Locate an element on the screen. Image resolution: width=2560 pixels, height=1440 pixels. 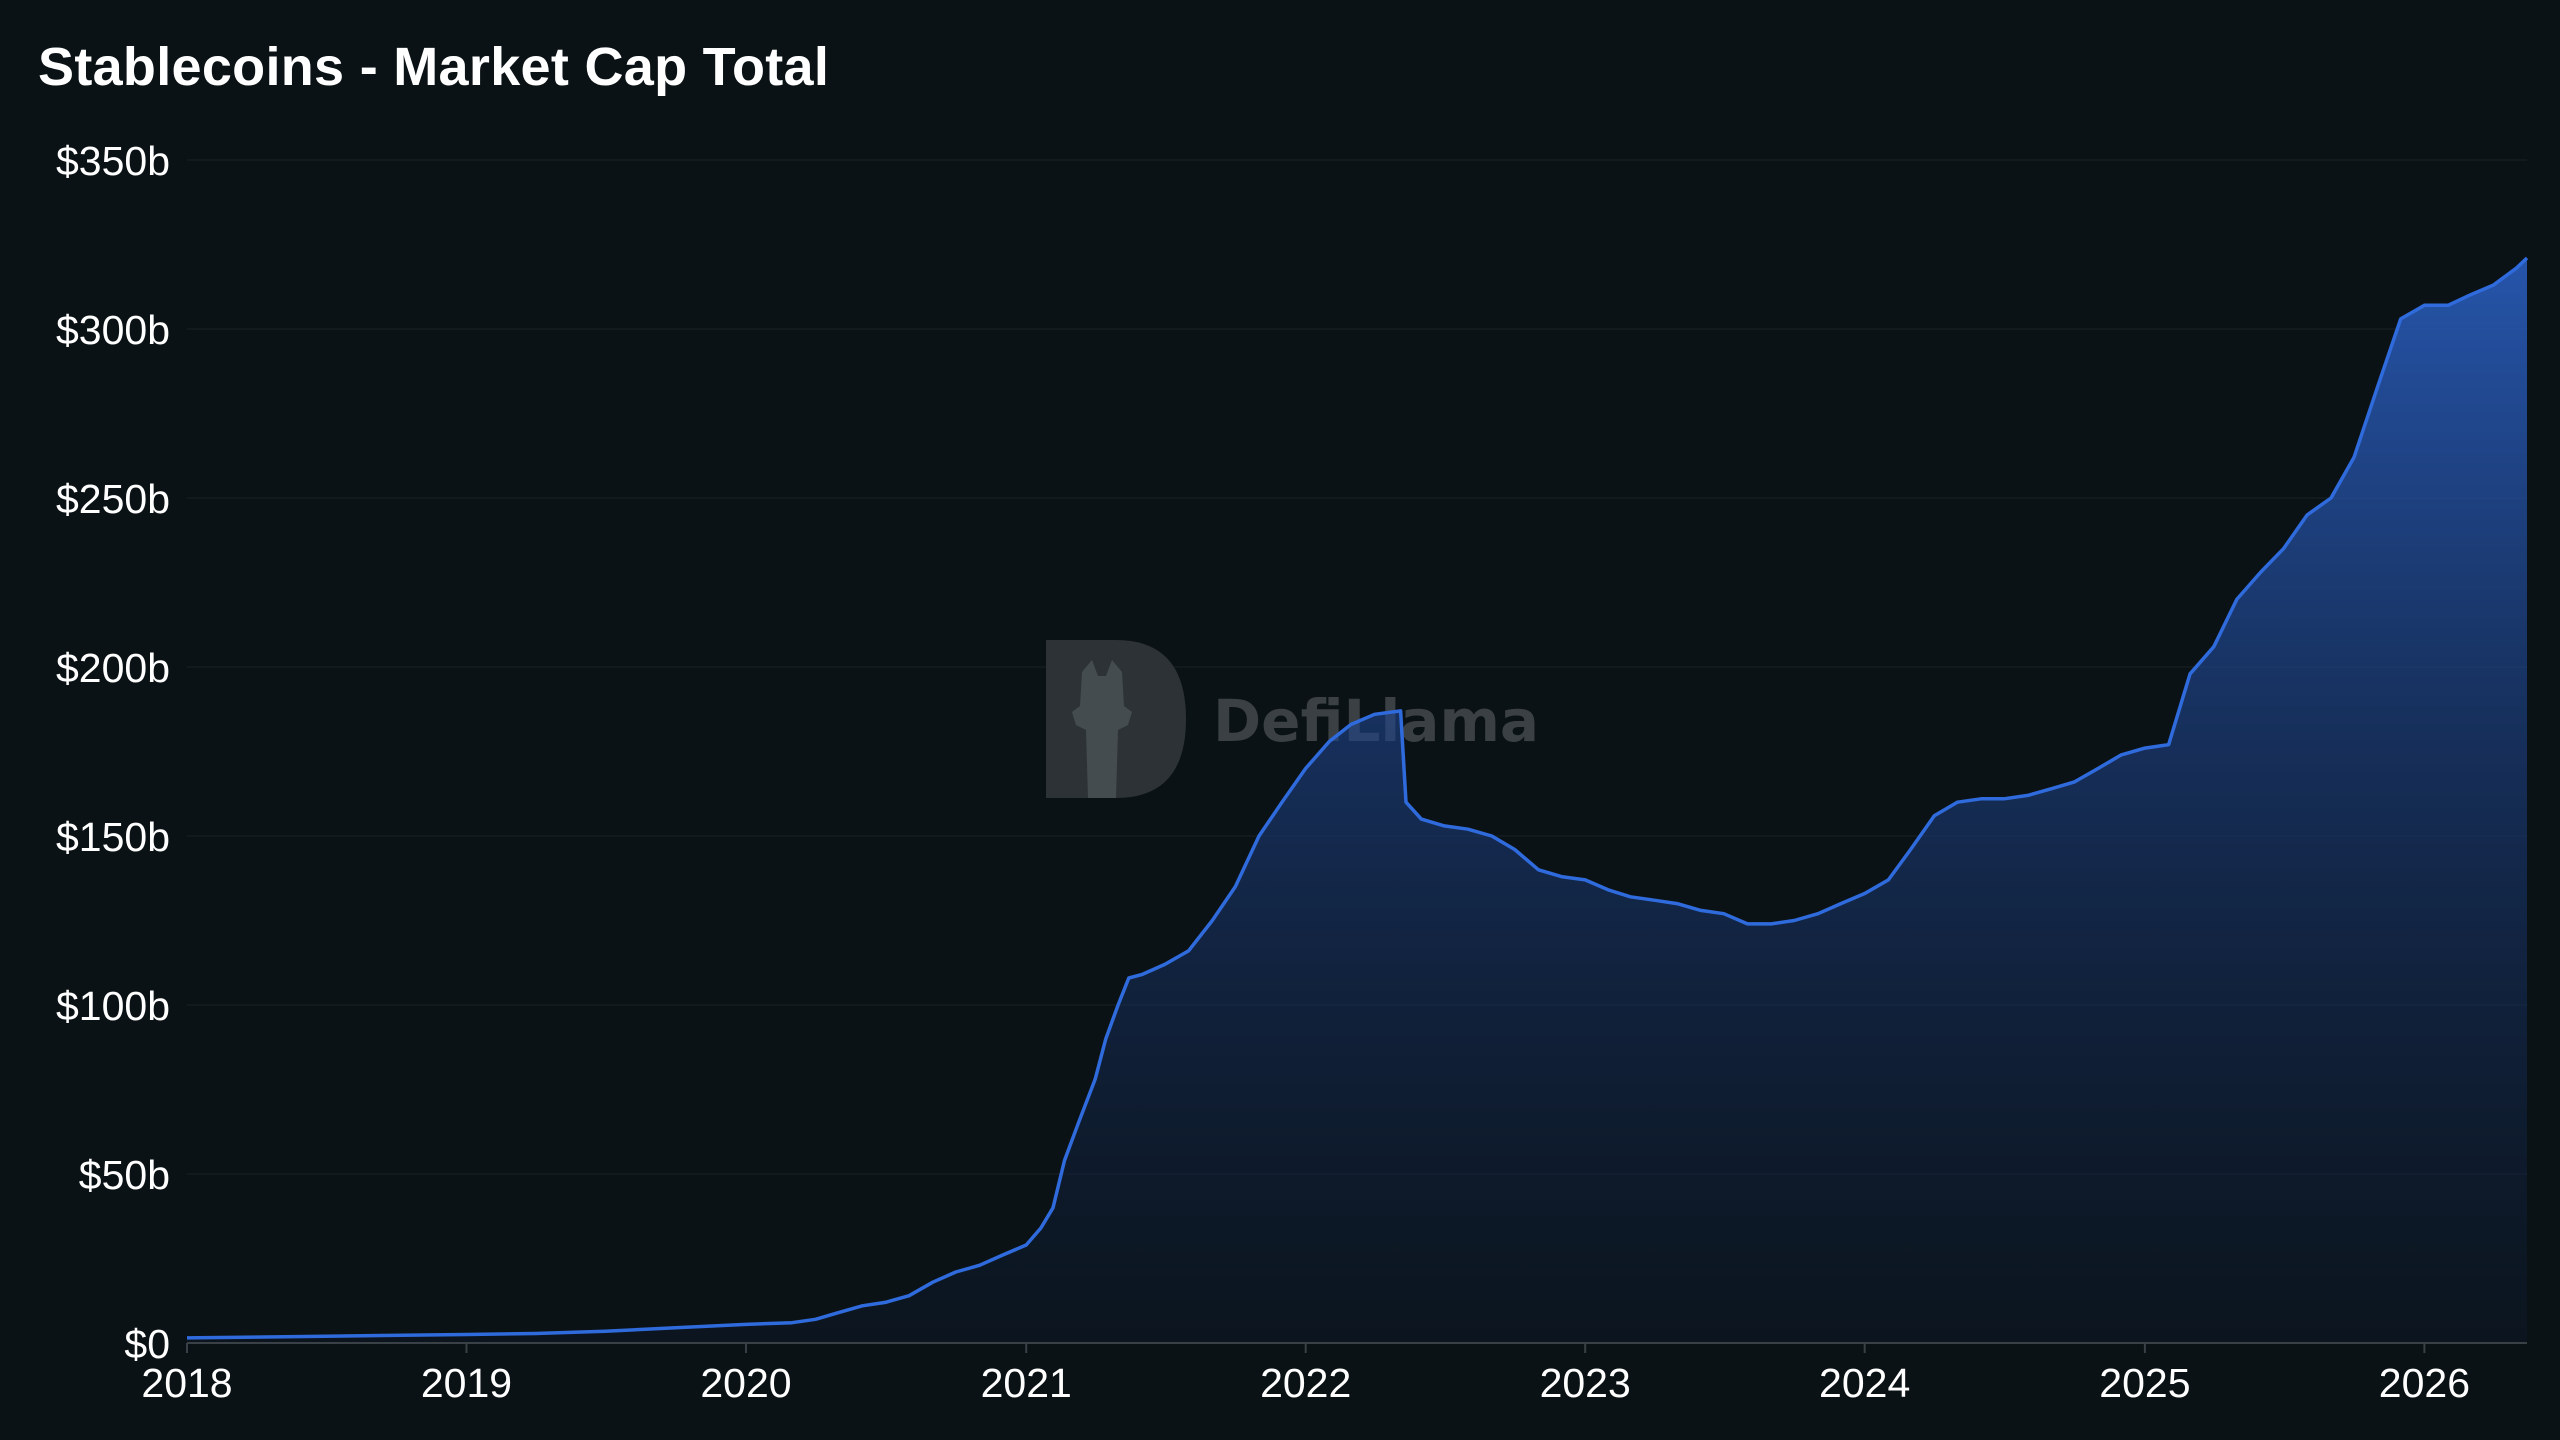
x-tick-label: 2019 is located at coordinates (466, 1383).